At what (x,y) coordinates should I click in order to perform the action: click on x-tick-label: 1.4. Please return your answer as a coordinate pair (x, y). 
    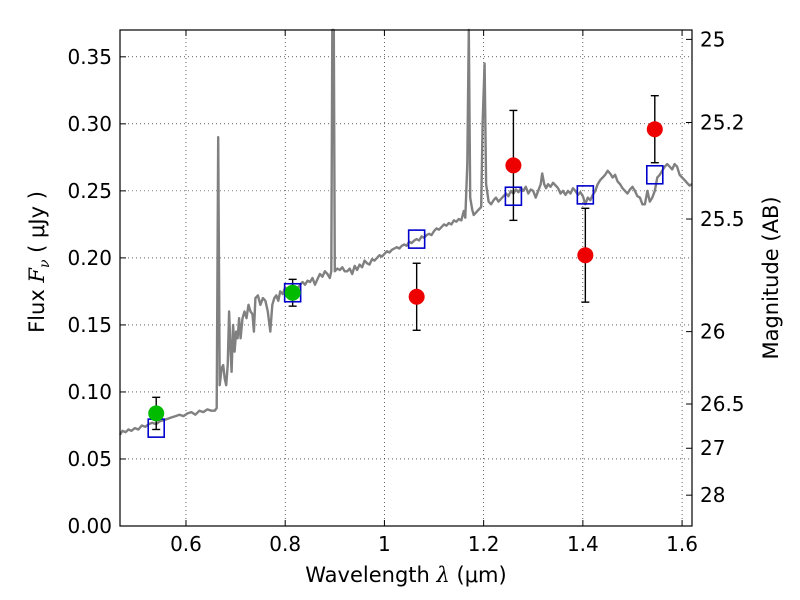
    Looking at the image, I should click on (583, 544).